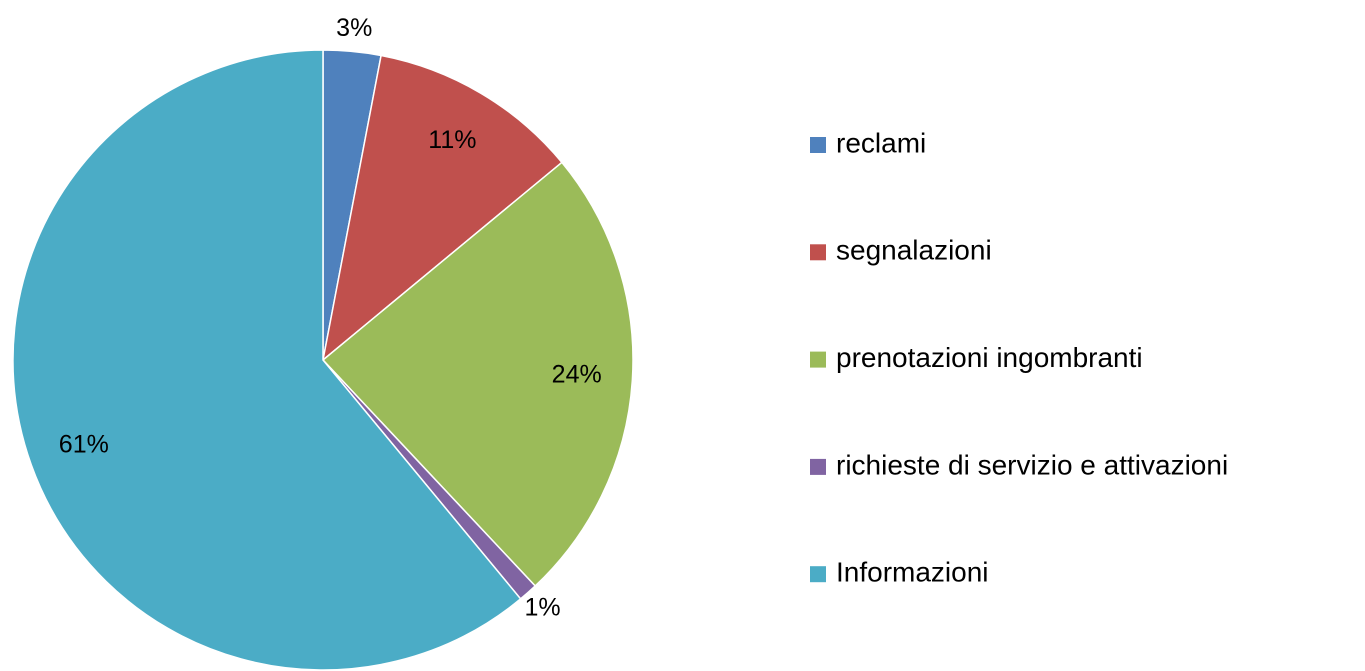 The image size is (1365, 671). Describe the element at coordinates (881, 142) in the screenshot. I see `legend-label: reclami` at that location.